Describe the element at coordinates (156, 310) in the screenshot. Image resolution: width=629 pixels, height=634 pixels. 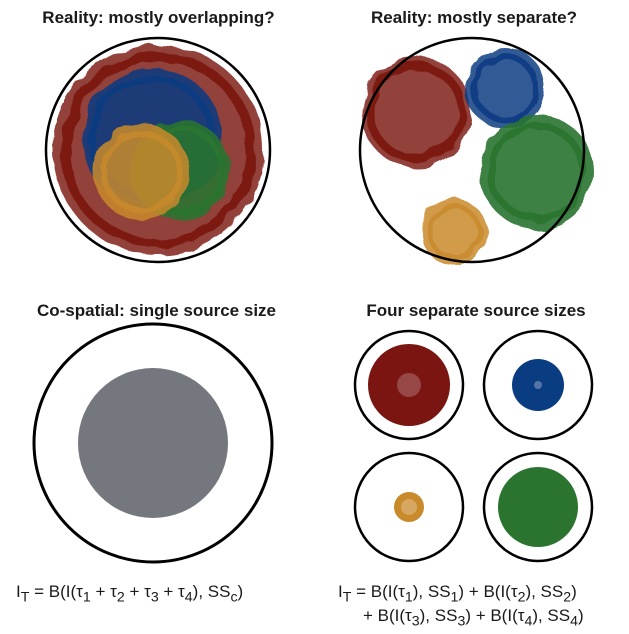
I see `panel-title-co-spatial: Co-spatial: single source size` at that location.